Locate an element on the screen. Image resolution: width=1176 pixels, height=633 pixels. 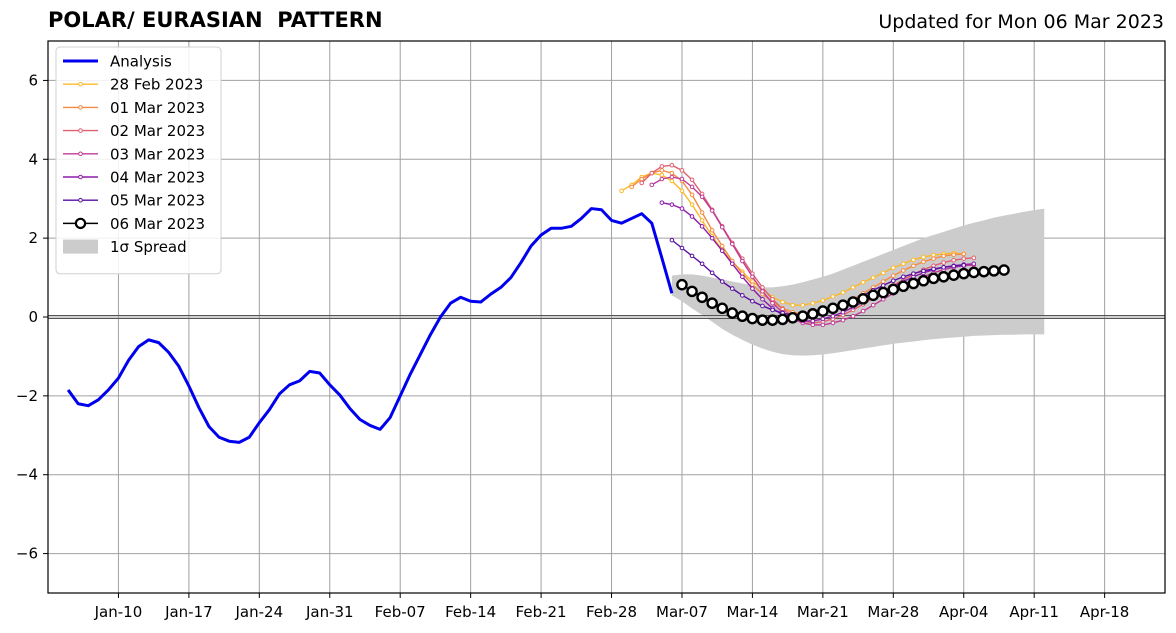
legend-label: 05 Mar 2023 is located at coordinates (157, 201).